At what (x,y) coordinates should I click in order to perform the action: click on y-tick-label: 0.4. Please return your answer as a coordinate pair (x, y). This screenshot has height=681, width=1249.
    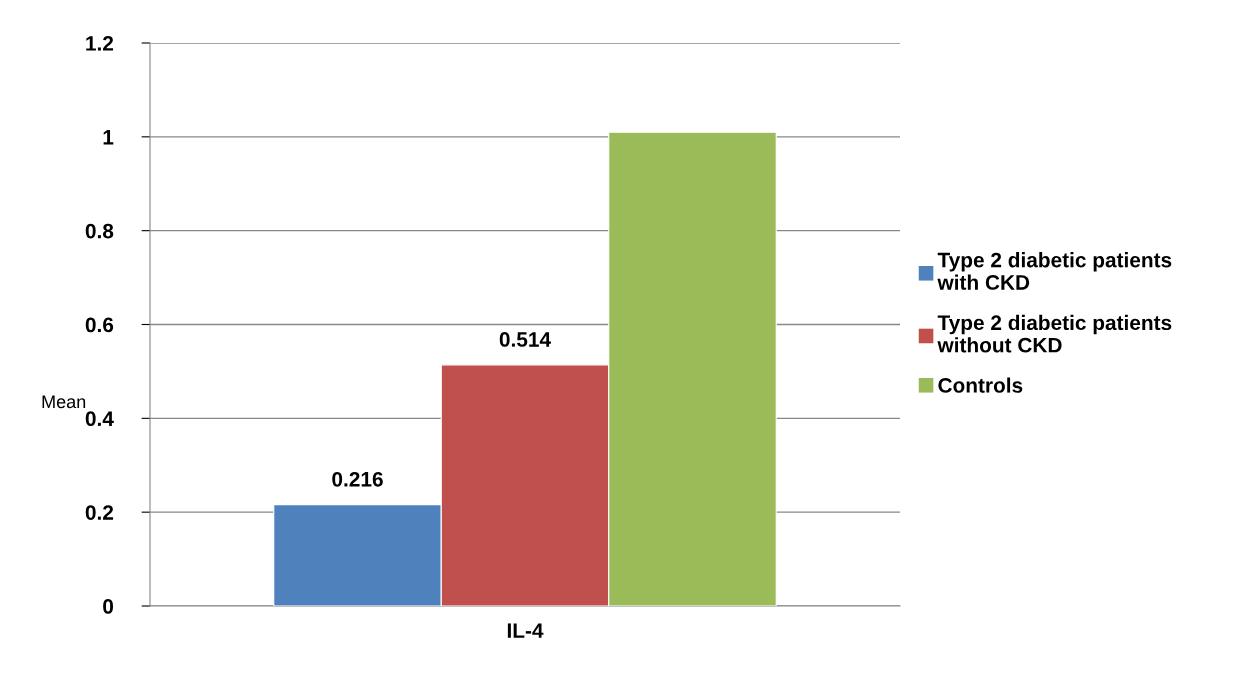
    Looking at the image, I should click on (99, 419).